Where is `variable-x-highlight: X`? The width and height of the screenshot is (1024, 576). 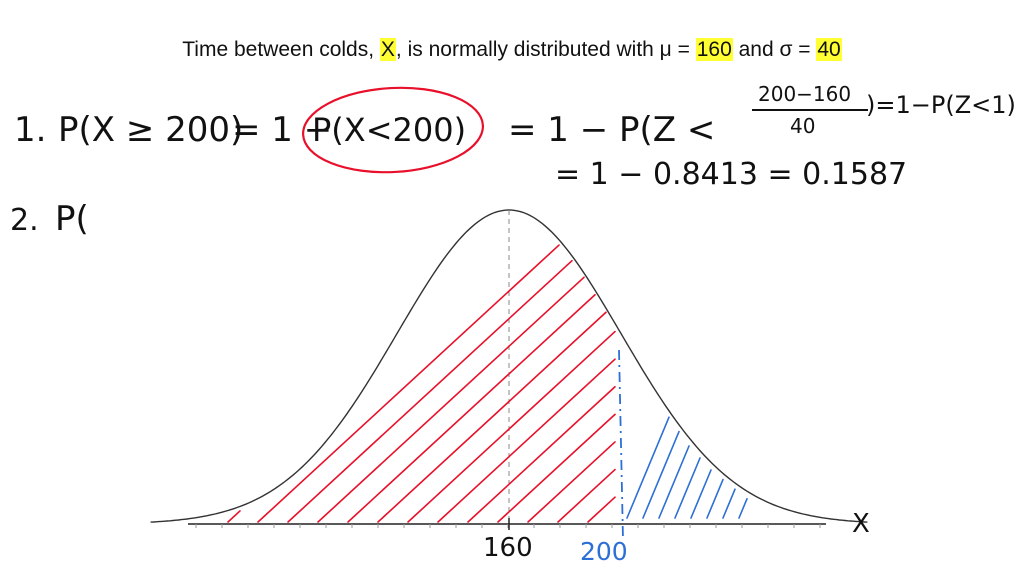
variable-x-highlight: X is located at coordinates (387, 49).